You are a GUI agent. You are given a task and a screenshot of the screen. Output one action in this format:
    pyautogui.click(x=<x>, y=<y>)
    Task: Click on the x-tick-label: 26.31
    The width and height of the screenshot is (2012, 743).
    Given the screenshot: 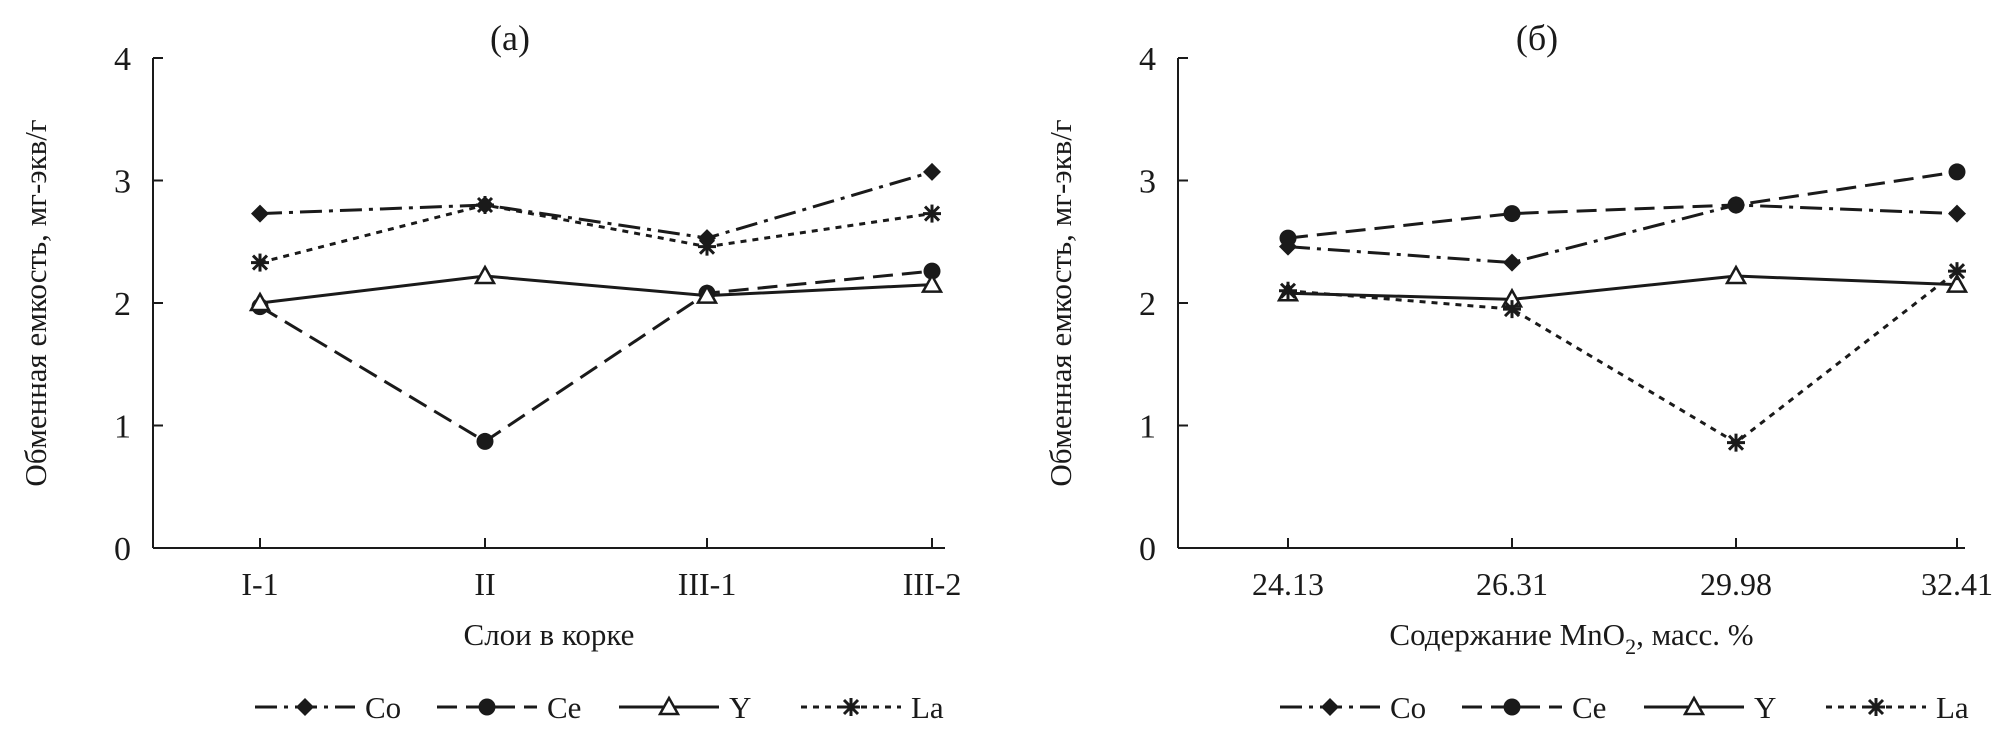 What is the action you would take?
    pyautogui.click(x=1512, y=584)
    